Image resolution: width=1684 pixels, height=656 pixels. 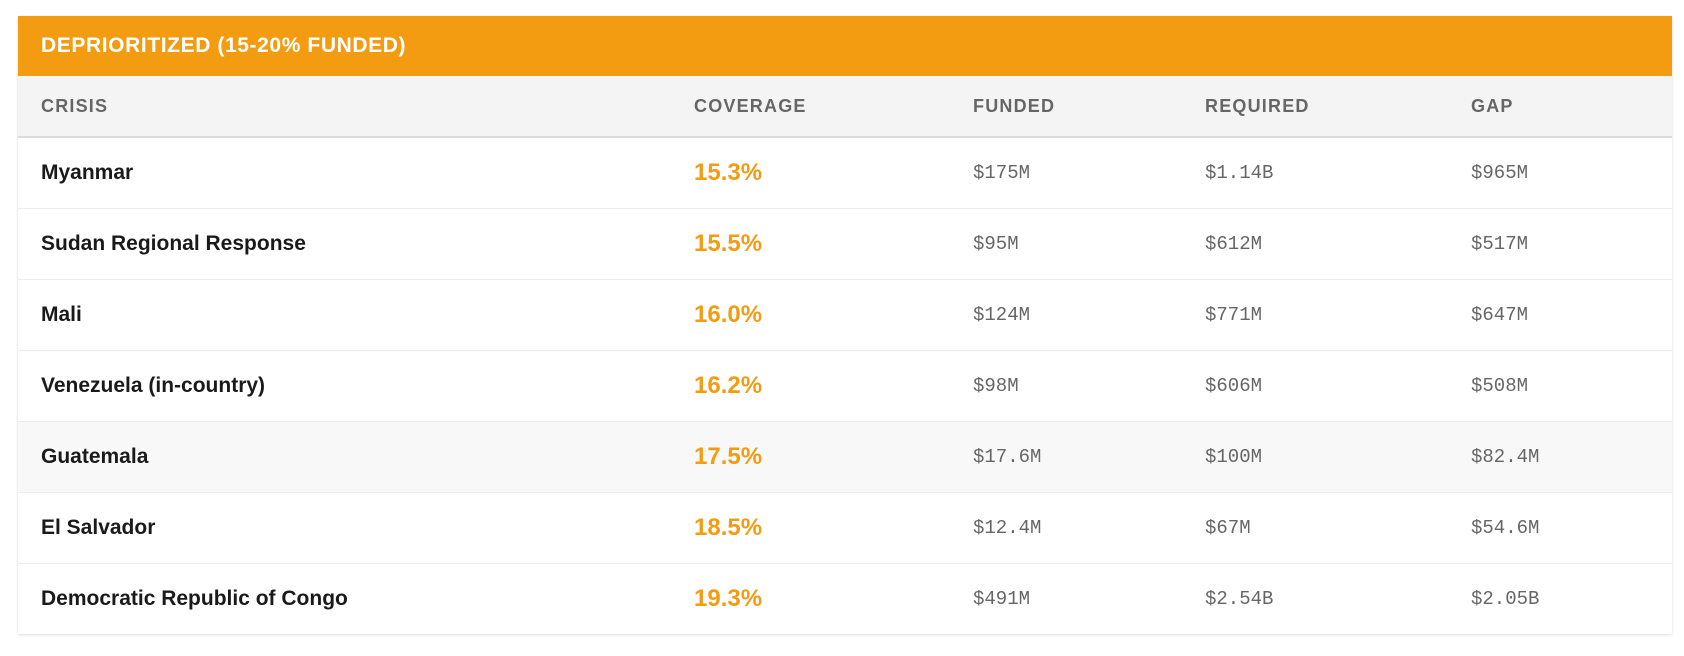 What do you see at coordinates (1315, 315) in the screenshot?
I see `required-value: $771M` at bounding box center [1315, 315].